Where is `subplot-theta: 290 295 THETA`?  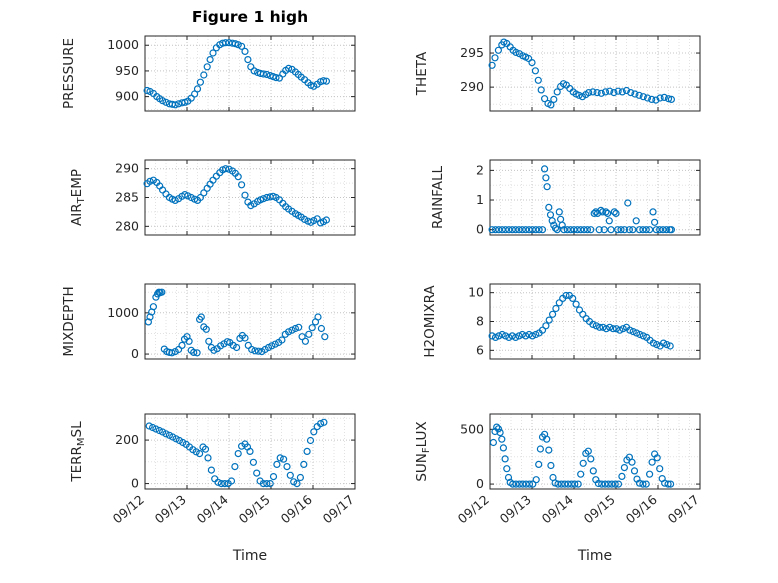 subplot-theta: 290 295 THETA is located at coordinates (557, 73).